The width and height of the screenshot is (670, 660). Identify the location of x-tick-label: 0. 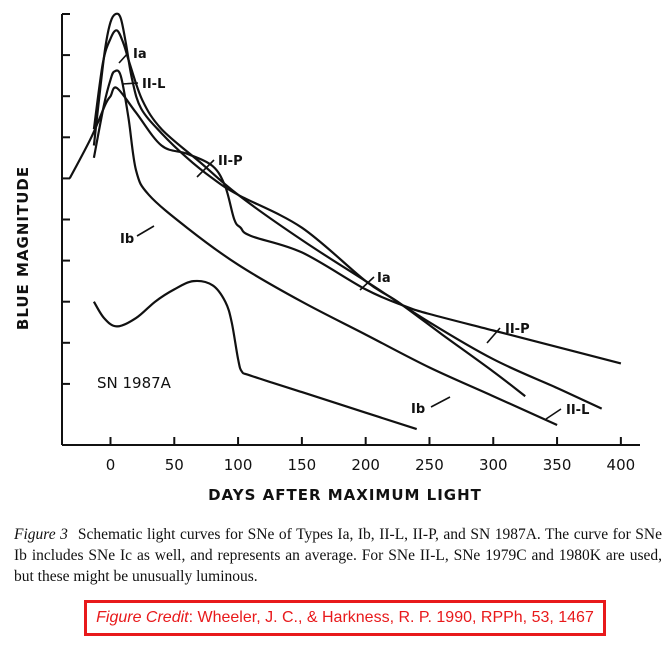
(111, 465).